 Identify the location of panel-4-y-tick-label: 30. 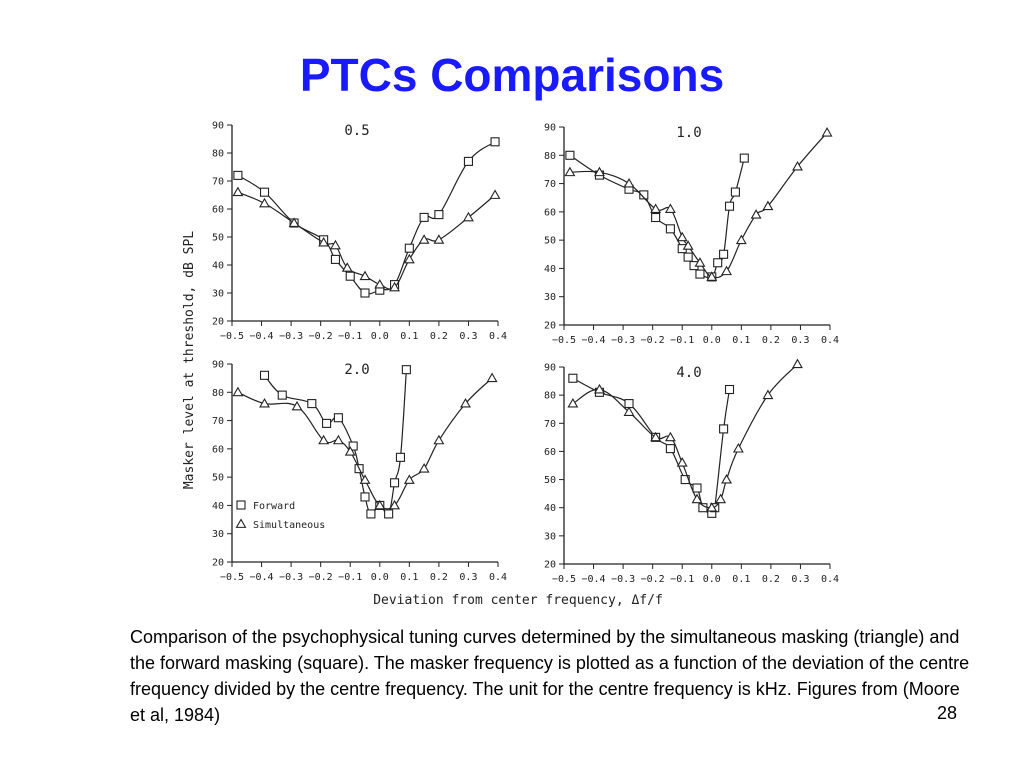
(550, 536).